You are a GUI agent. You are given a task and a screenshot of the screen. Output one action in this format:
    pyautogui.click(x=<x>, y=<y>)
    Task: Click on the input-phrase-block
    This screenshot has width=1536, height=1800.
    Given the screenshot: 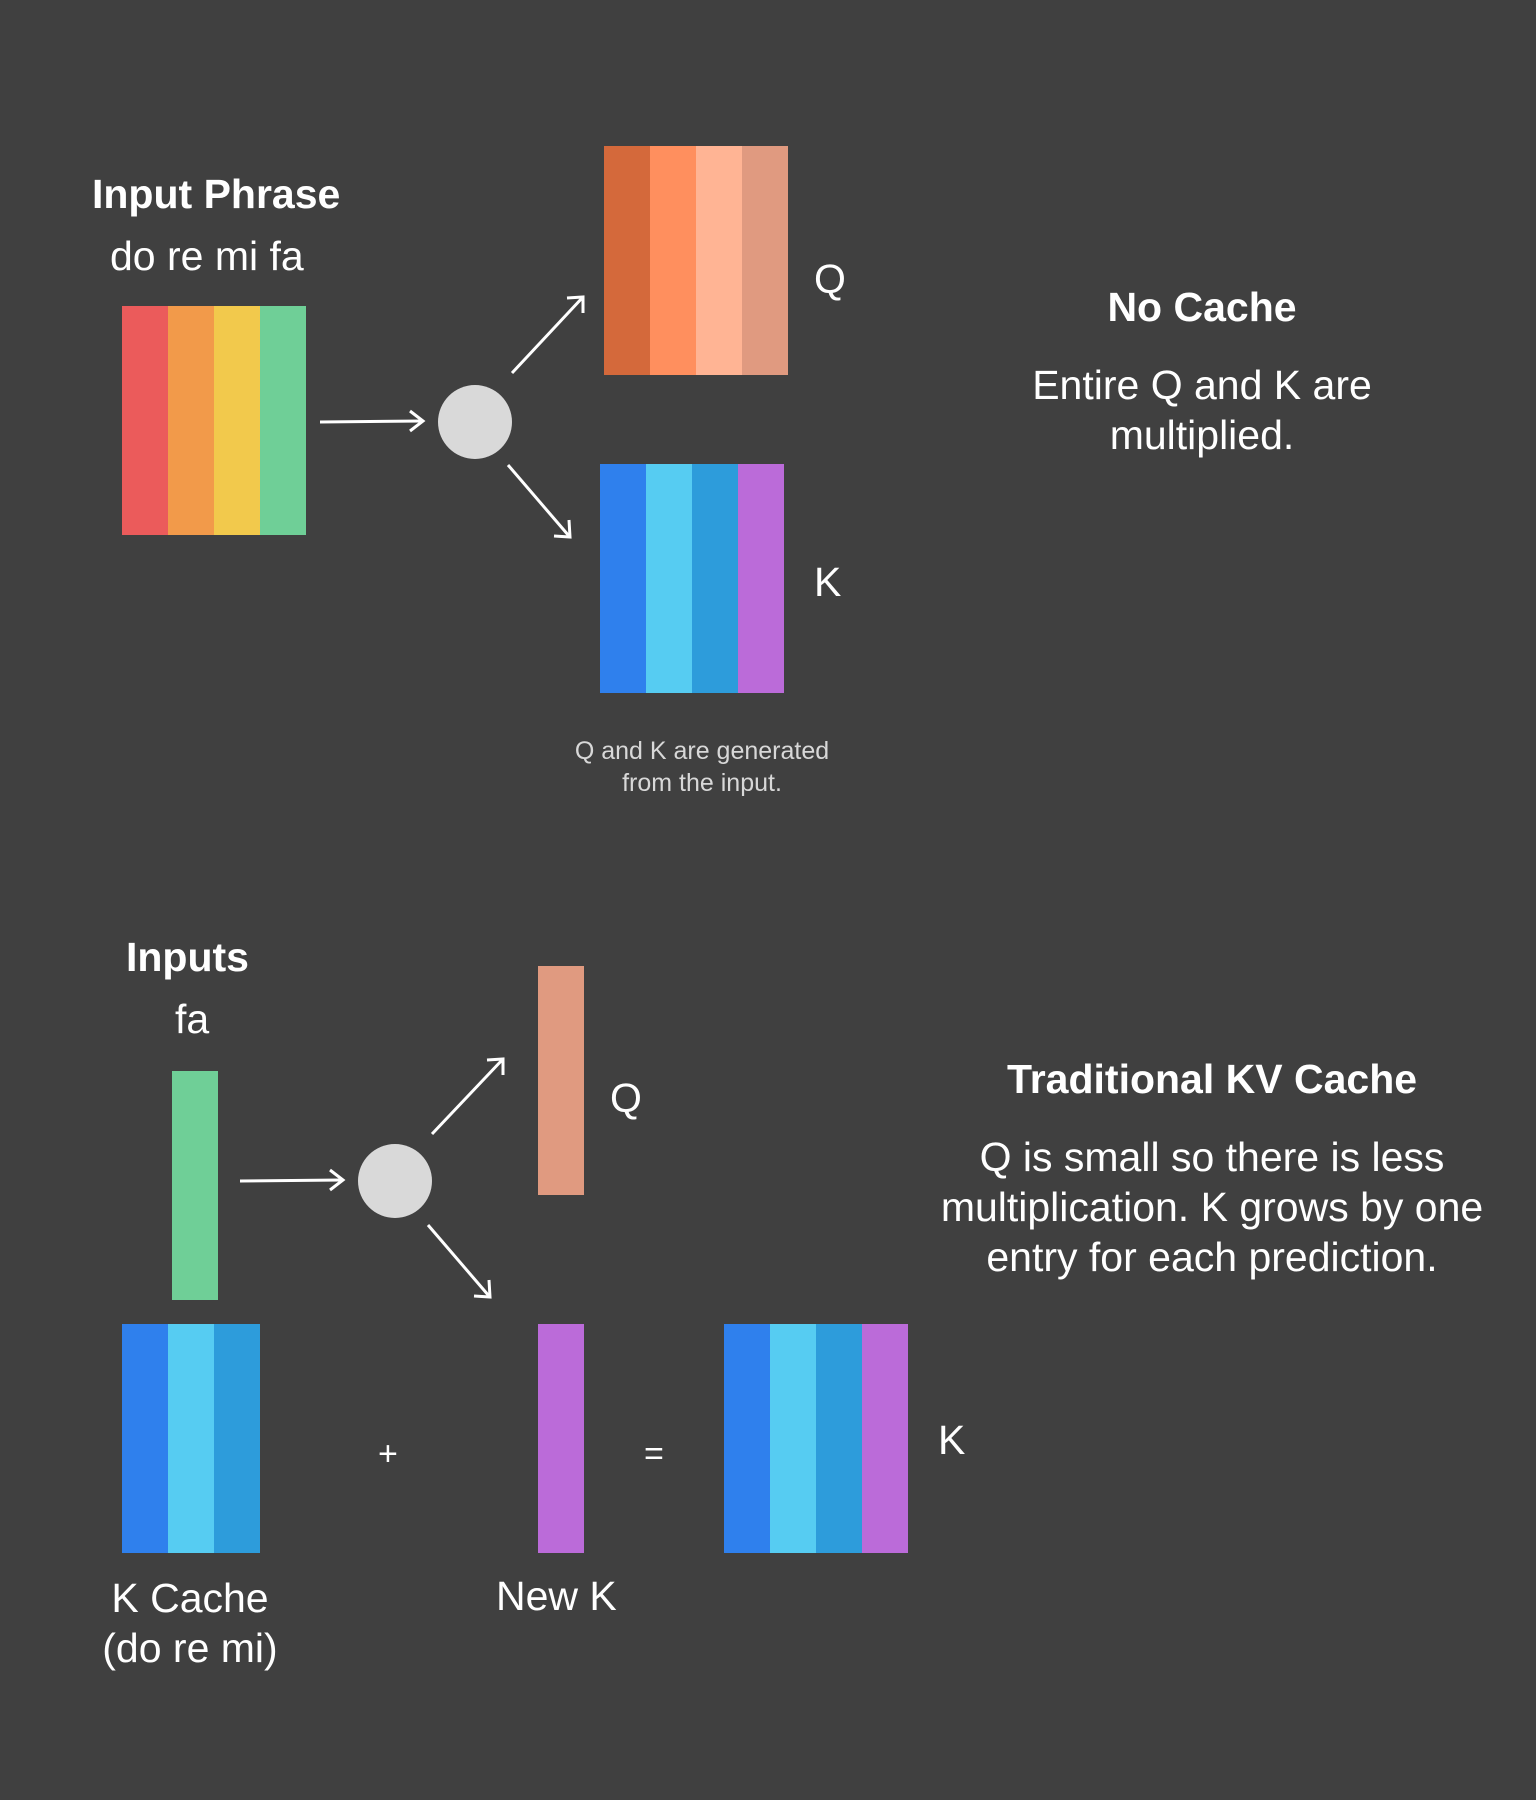 What is the action you would take?
    pyautogui.click(x=214, y=420)
    